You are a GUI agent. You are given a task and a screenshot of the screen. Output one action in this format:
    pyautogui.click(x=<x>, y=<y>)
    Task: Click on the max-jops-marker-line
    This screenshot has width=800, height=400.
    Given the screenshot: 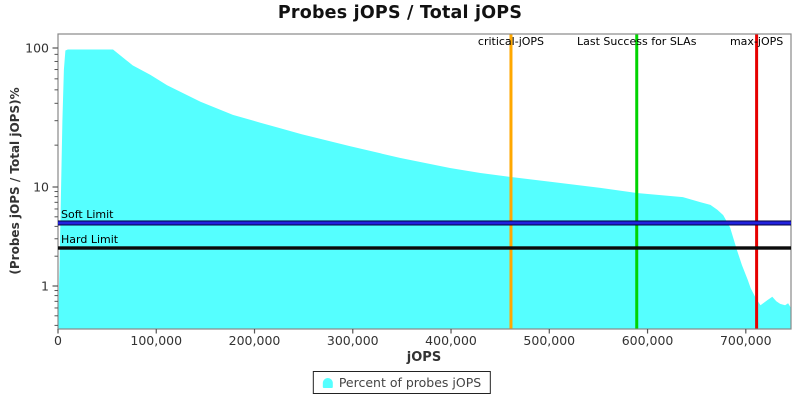 What is the action you would take?
    pyautogui.click(x=757, y=181)
    